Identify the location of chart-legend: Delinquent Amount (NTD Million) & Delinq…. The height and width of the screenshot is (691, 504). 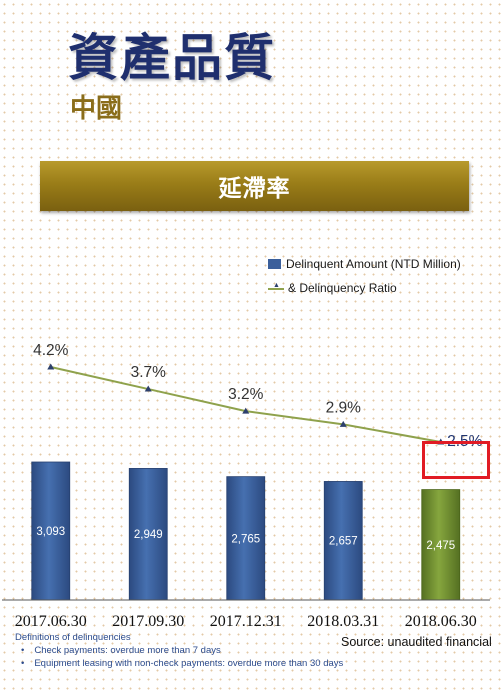
(364, 276).